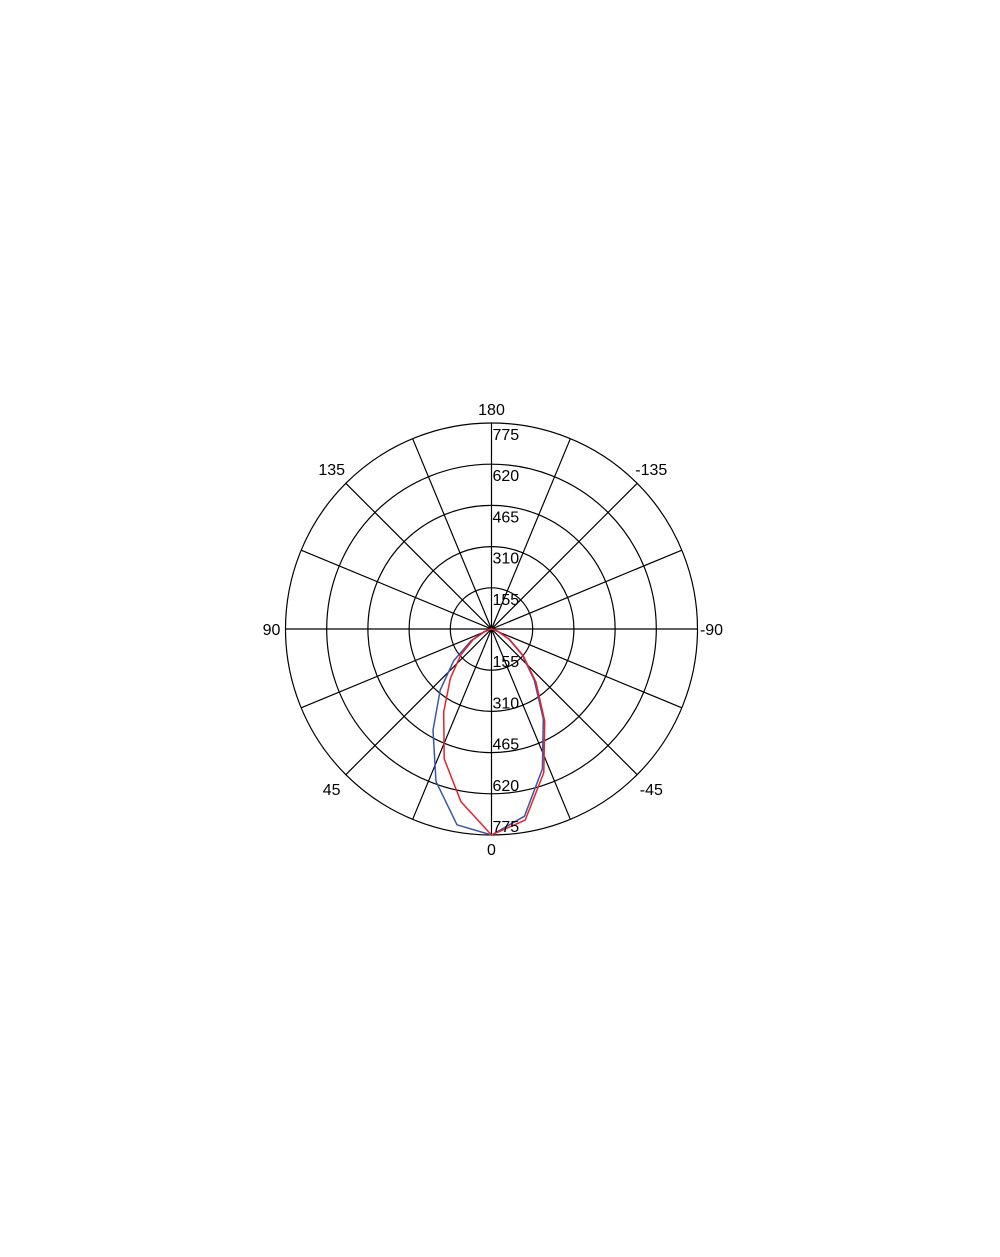 The height and width of the screenshot is (1257, 1000). What do you see at coordinates (506, 745) in the screenshot?
I see `radial-tick-label-bottom: 465` at bounding box center [506, 745].